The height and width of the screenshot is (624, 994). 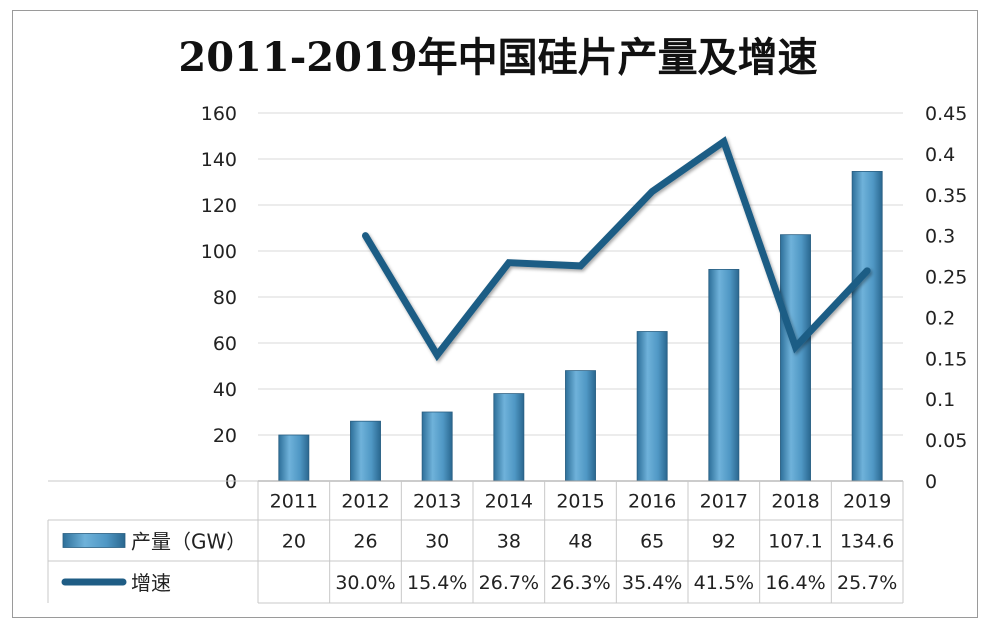 I want to click on y-tick-label: 20, so click(x=225, y=436).